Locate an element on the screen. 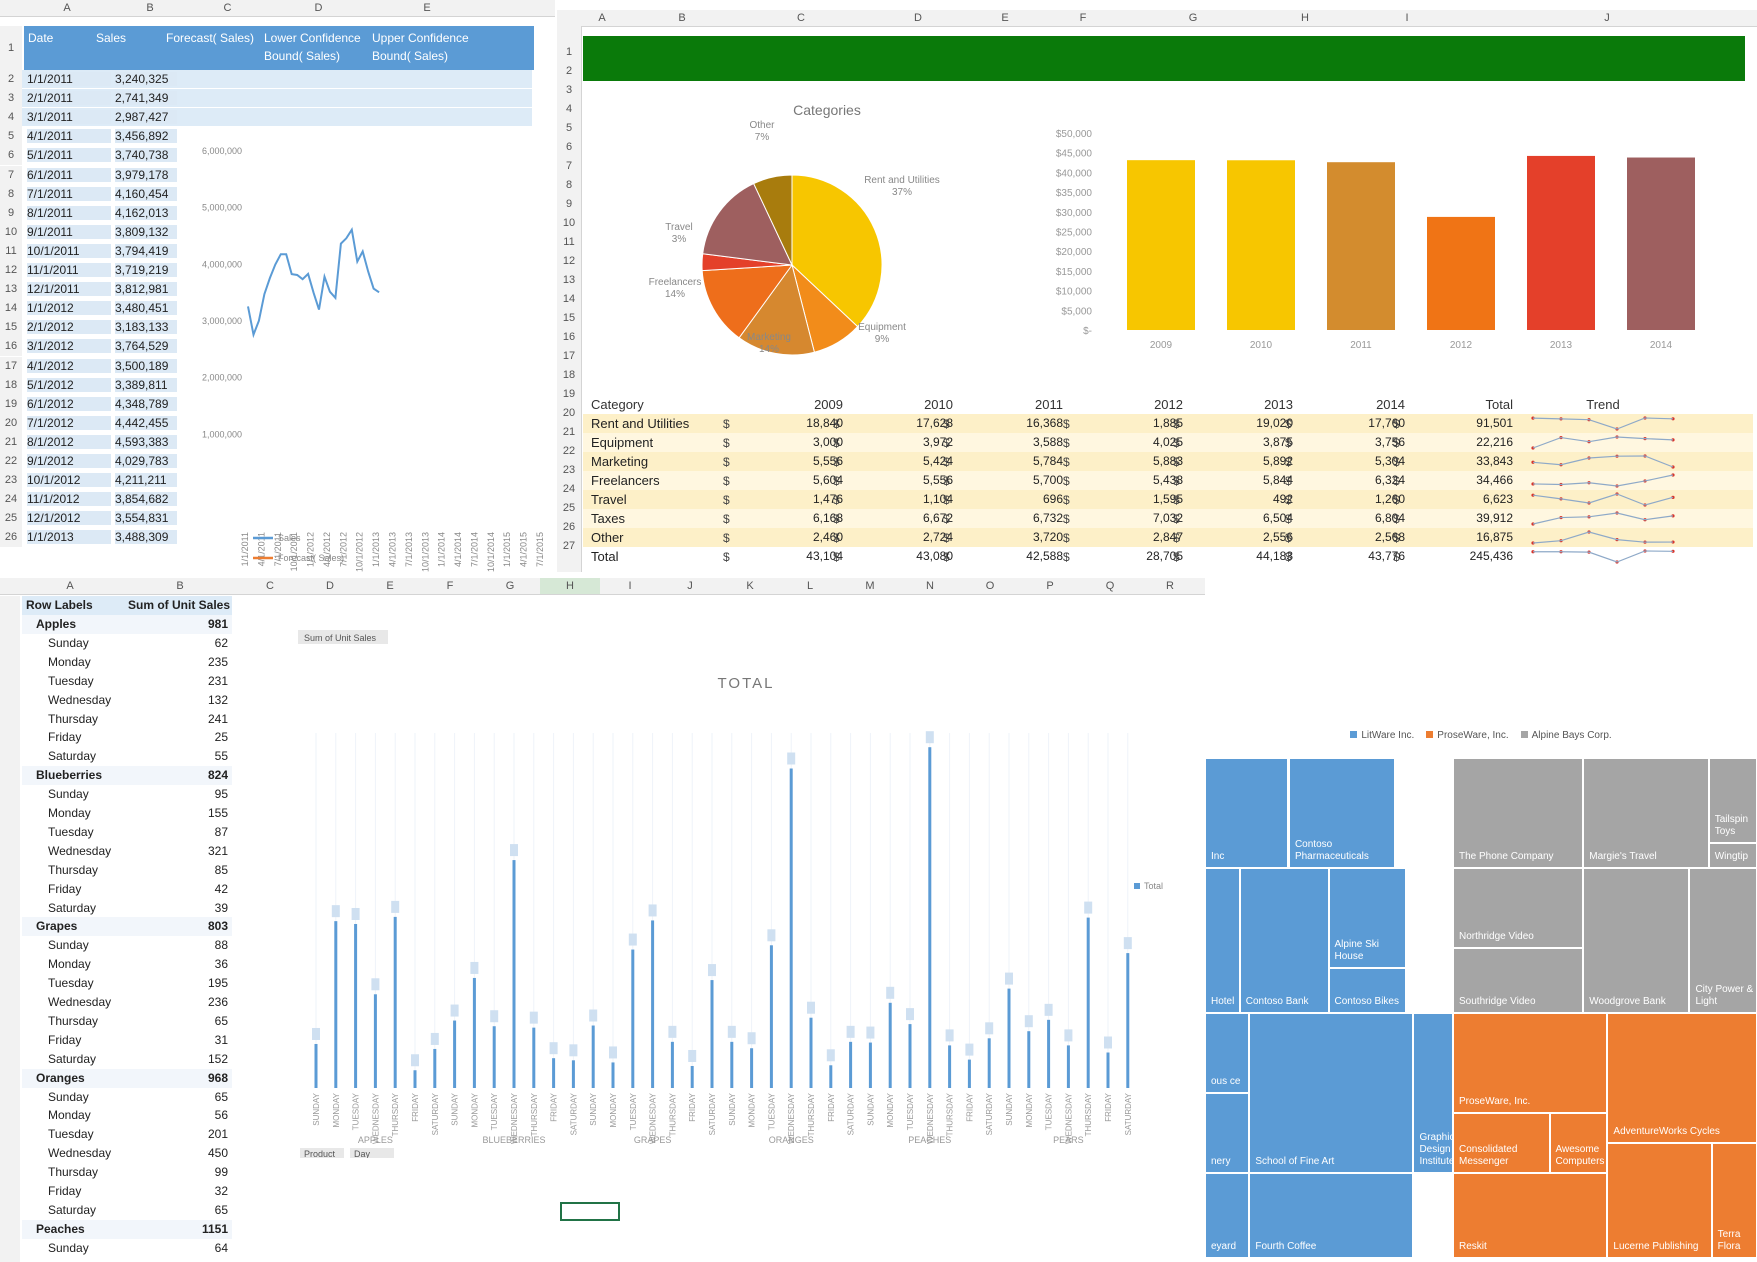 This screenshot has width=1757, height=1262. date-cell: 1/1/2013 is located at coordinates (69, 537).